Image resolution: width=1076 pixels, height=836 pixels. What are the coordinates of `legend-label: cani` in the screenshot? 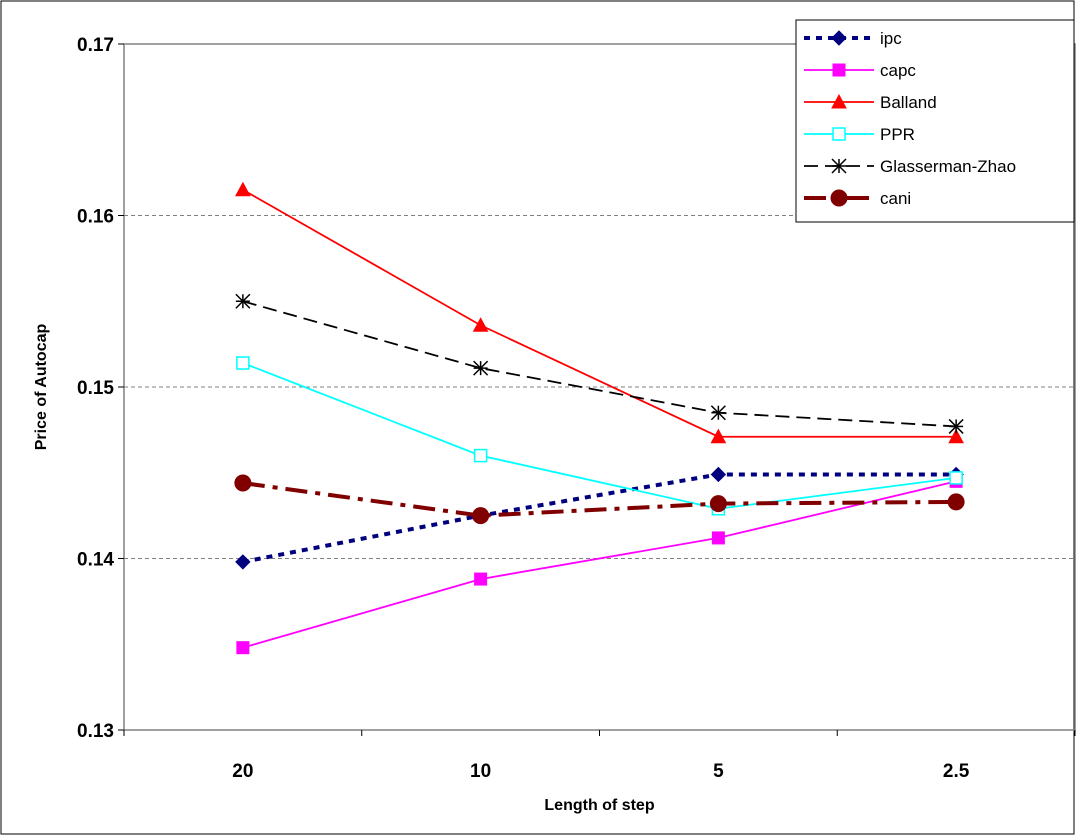 It's located at (895, 198).